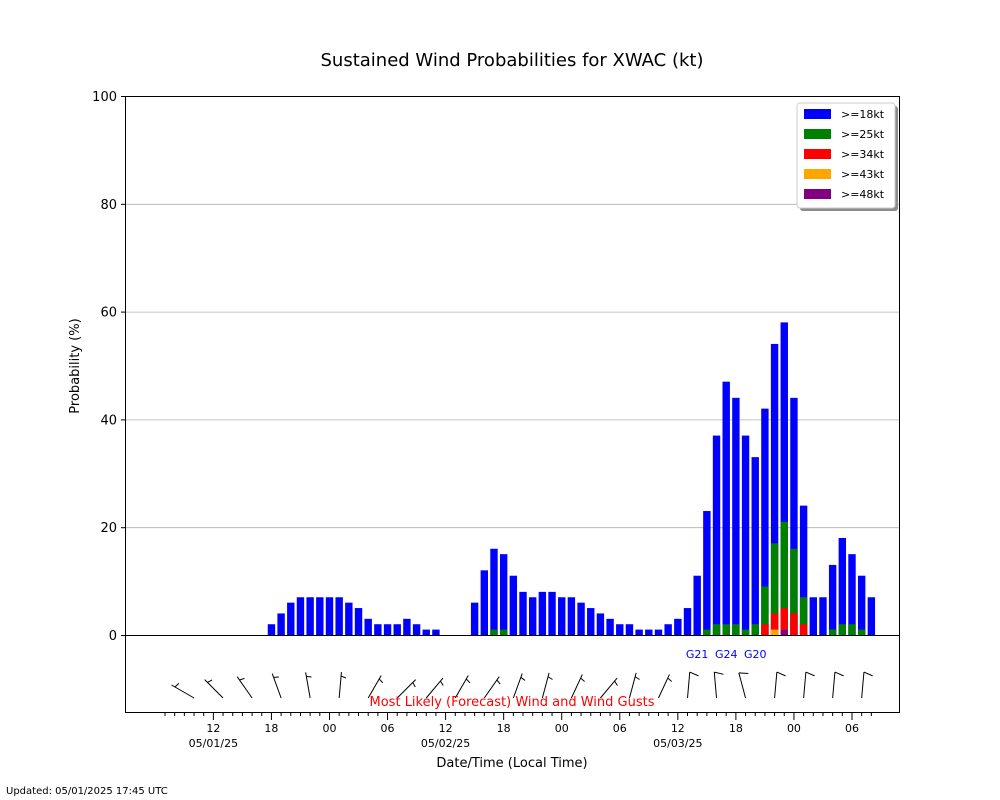  What do you see at coordinates (863, 114) in the screenshot?
I see `legend-label: >=18kt` at bounding box center [863, 114].